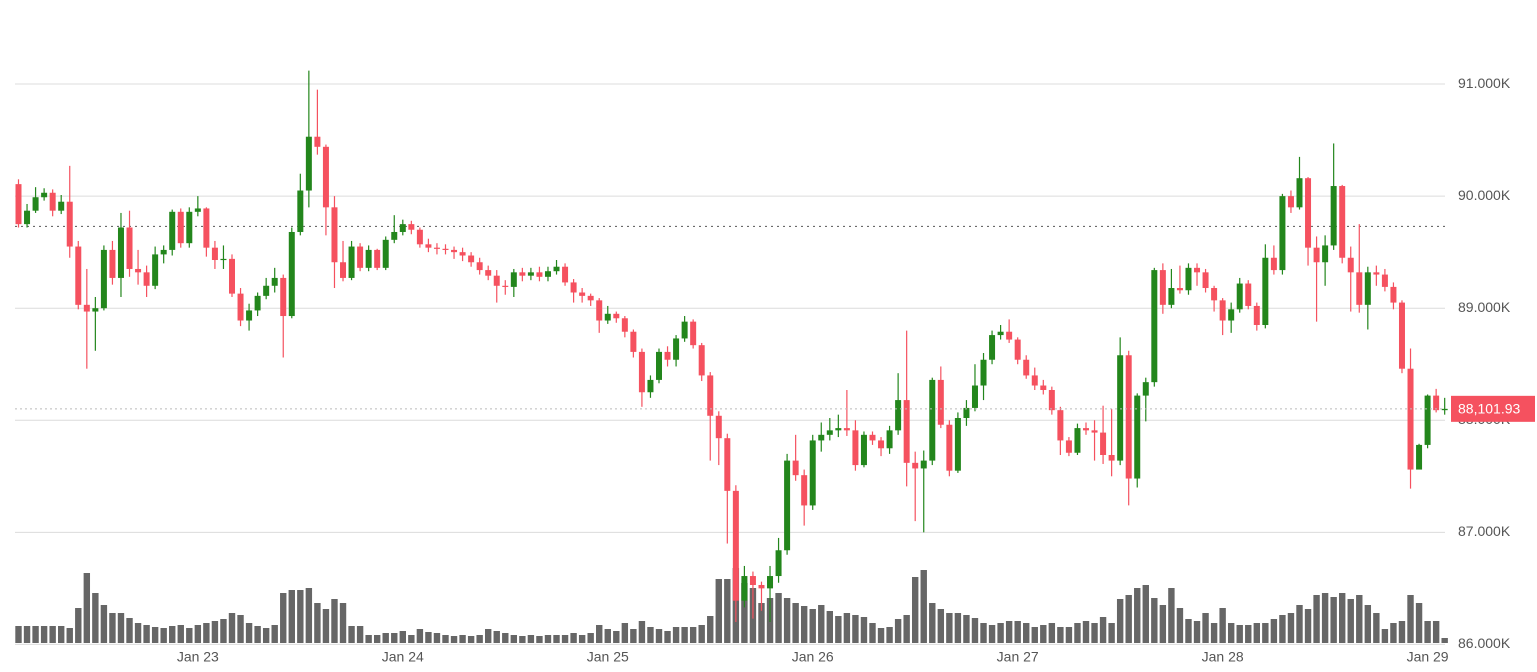 Image resolution: width=1537 pixels, height=672 pixels. I want to click on last-price-label: 88,101.93, so click(1489, 409).